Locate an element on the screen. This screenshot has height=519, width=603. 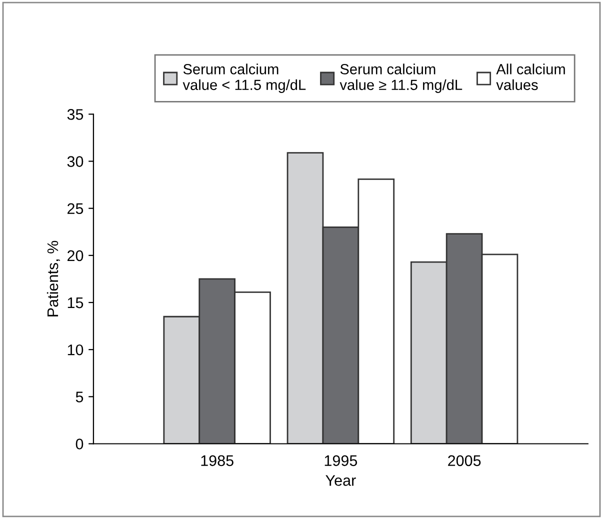
y-tick-label: 5 is located at coordinates (80, 397).